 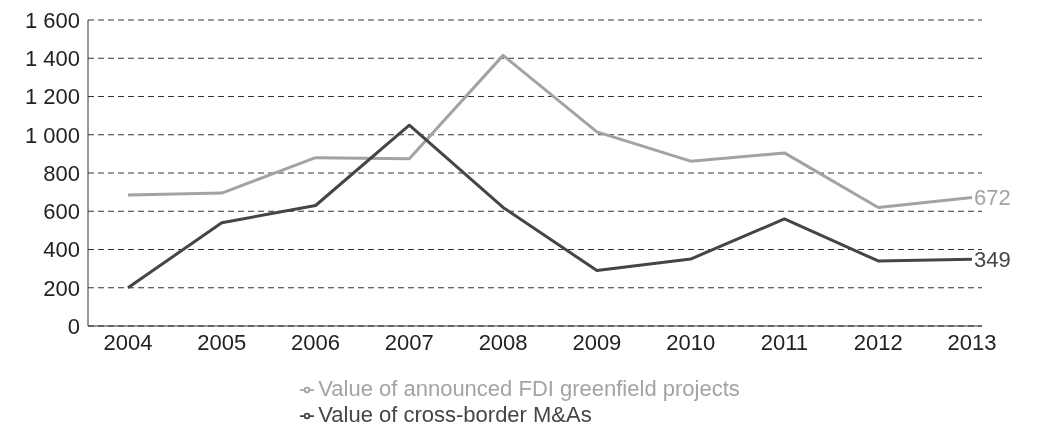 What do you see at coordinates (972, 342) in the screenshot?
I see `x-tick-label: 2013` at bounding box center [972, 342].